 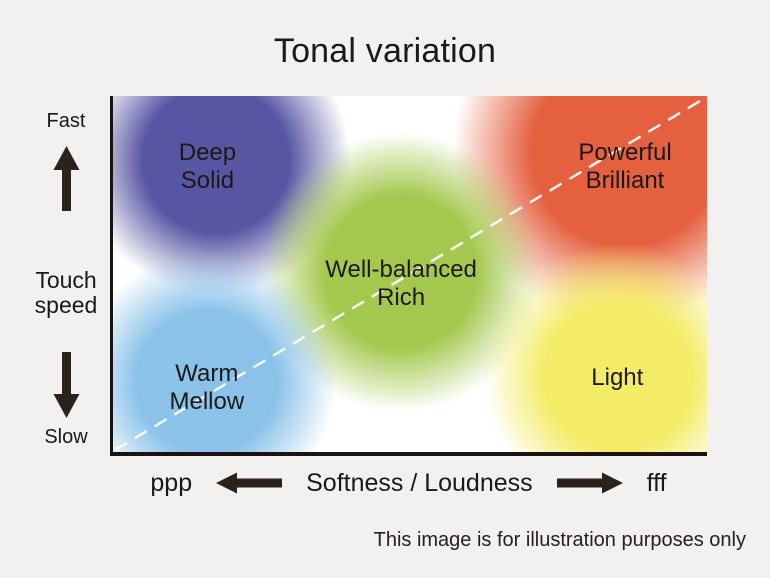 I want to click on region-label-well-balanced-rich: Well-balanced Rich, so click(x=401, y=283).